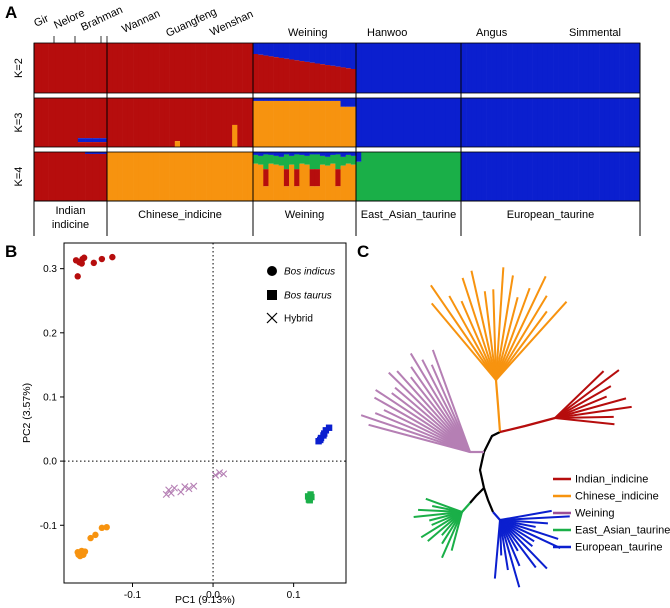 This screenshot has width=670, height=608. What do you see at coordinates (133, 595) in the screenshot?
I see `x-tick-label: -0.1` at bounding box center [133, 595].